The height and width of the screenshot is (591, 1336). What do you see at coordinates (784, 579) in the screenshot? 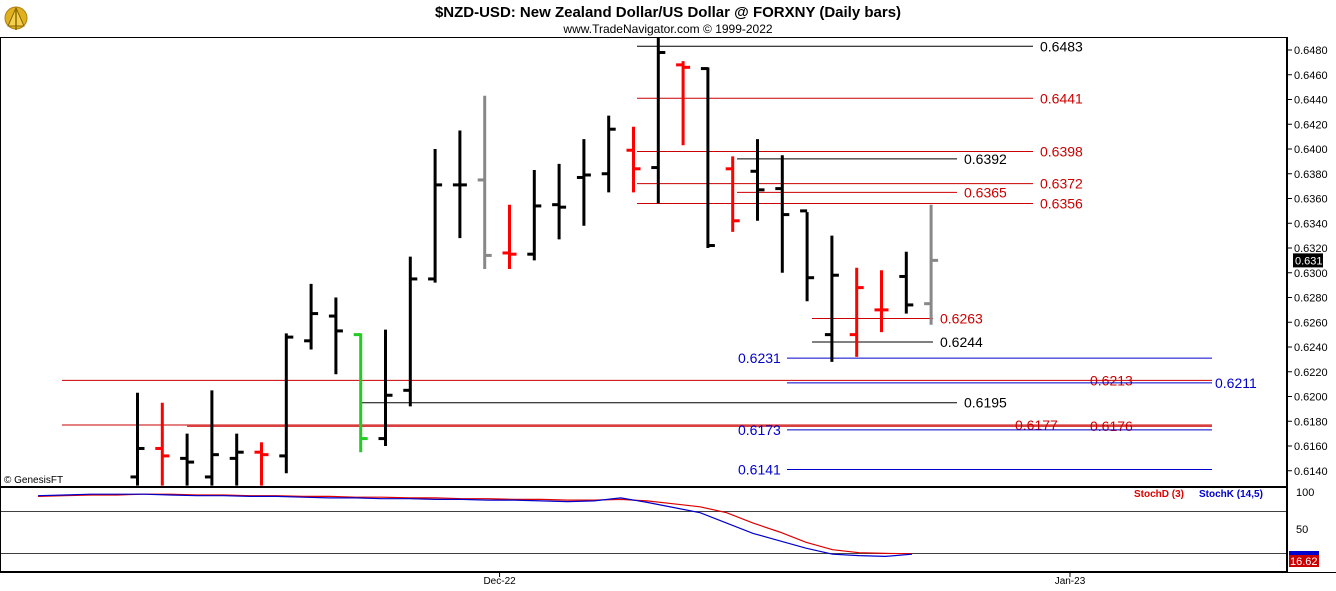
I see `x-axis-labels: Dec-22 Jan-23` at bounding box center [784, 579].